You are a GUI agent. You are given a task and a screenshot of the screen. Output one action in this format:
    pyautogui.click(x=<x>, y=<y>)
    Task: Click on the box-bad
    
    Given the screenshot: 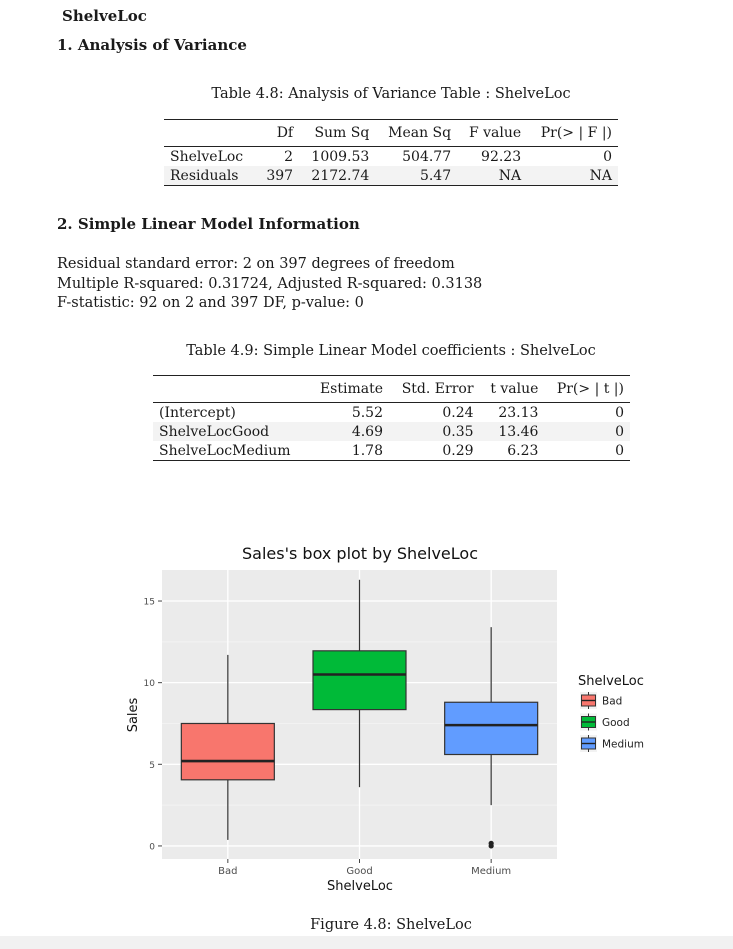 What is the action you would take?
    pyautogui.click(x=227, y=751)
    